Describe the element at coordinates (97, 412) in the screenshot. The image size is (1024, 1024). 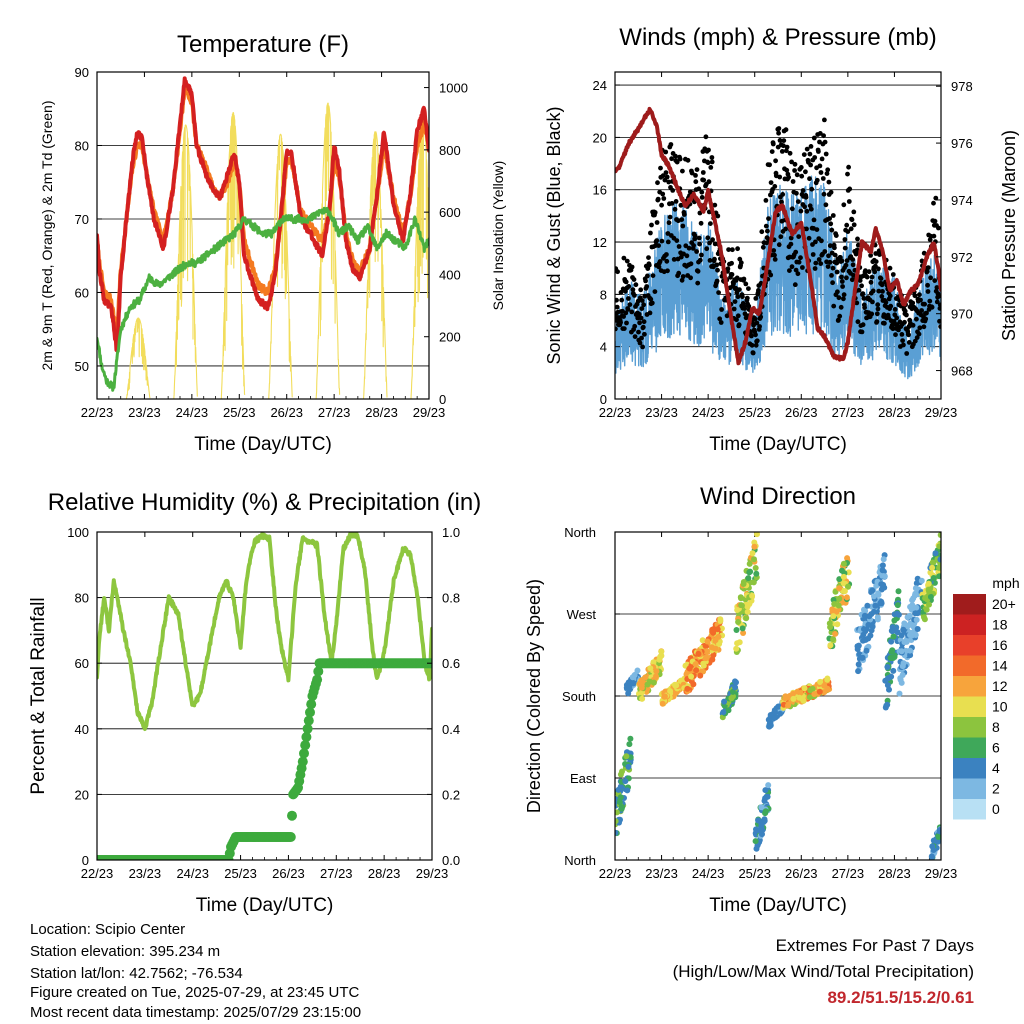
I see `temperature-xtick-label: 22/23` at that location.